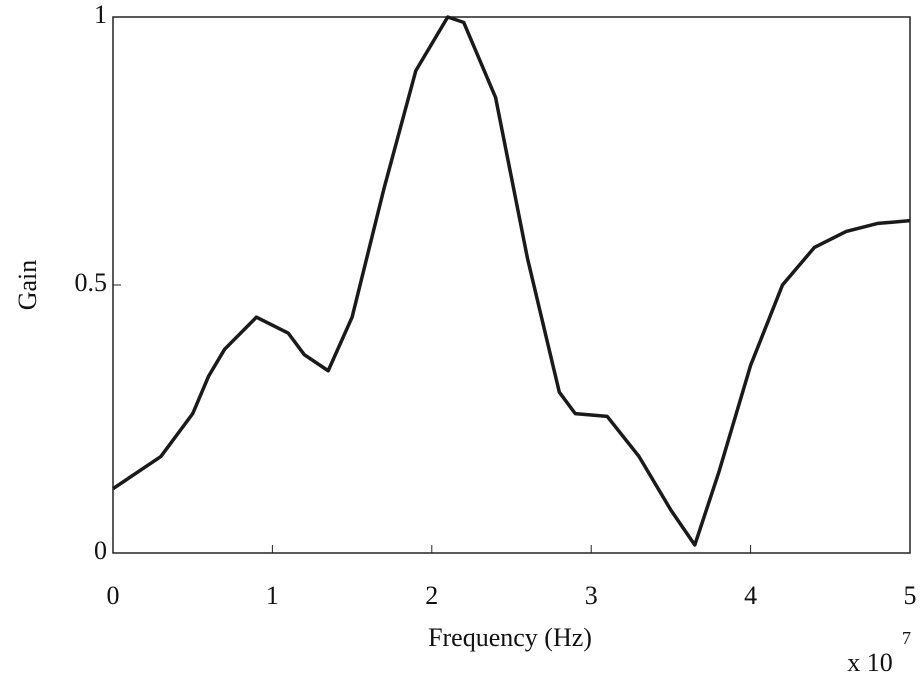 Image resolution: width=920 pixels, height=683 pixels. What do you see at coordinates (100, 550) in the screenshot?
I see `y-tick-label: 0` at bounding box center [100, 550].